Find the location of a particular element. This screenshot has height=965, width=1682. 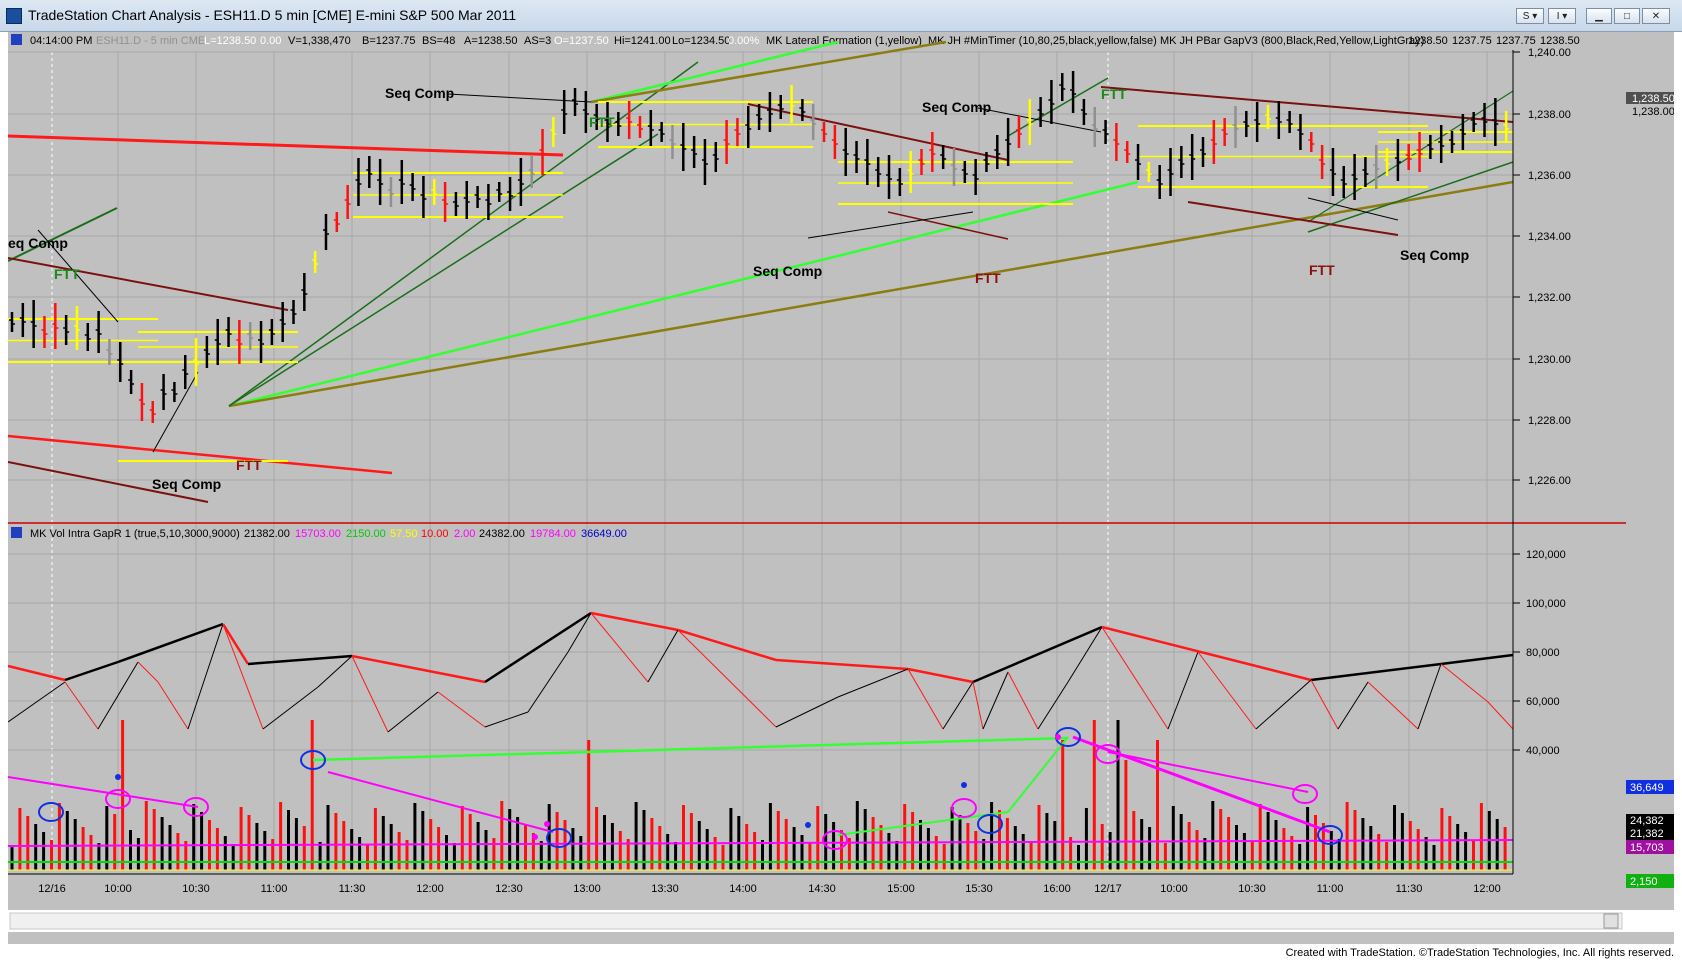

time-axis-label: 13:00 is located at coordinates (587, 889).